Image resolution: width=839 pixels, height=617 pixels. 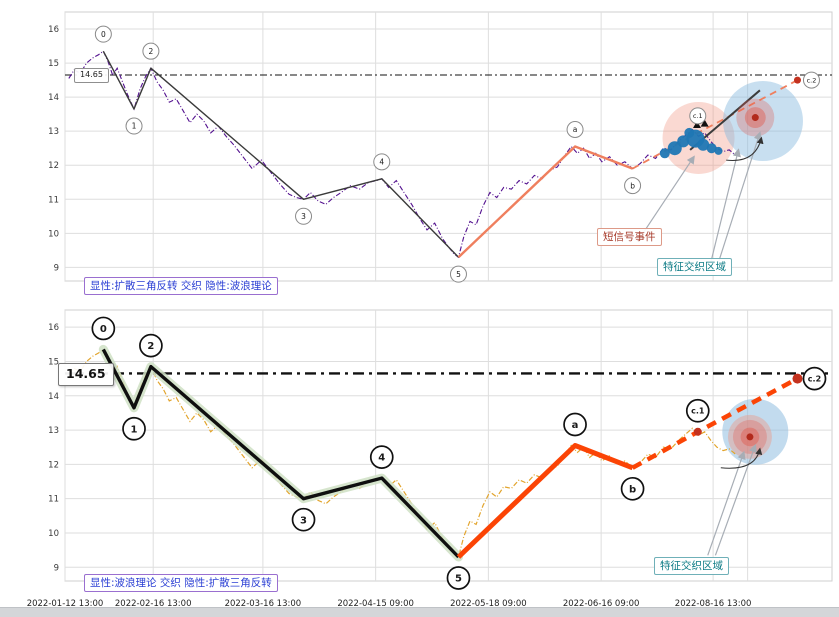 What do you see at coordinates (375, 604) in the screenshot?
I see `x-tick-label: 2022-04-15 09:00` at bounding box center [375, 604].